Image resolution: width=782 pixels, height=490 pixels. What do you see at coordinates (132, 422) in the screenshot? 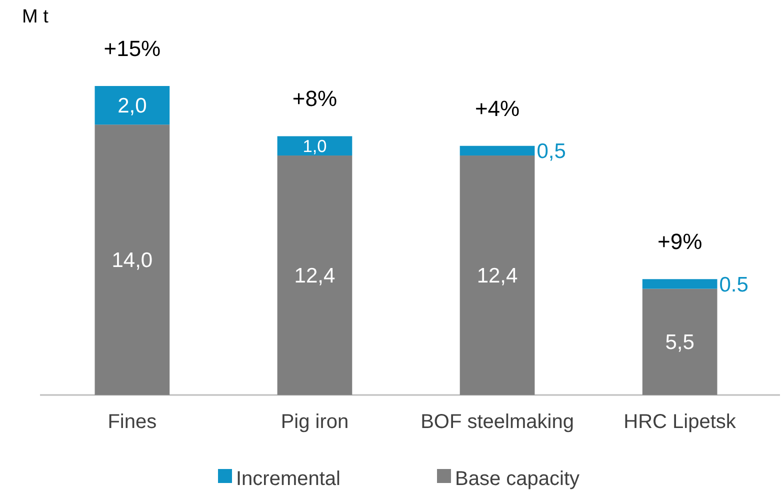
I see `x-tick-label: Fines` at bounding box center [132, 422].